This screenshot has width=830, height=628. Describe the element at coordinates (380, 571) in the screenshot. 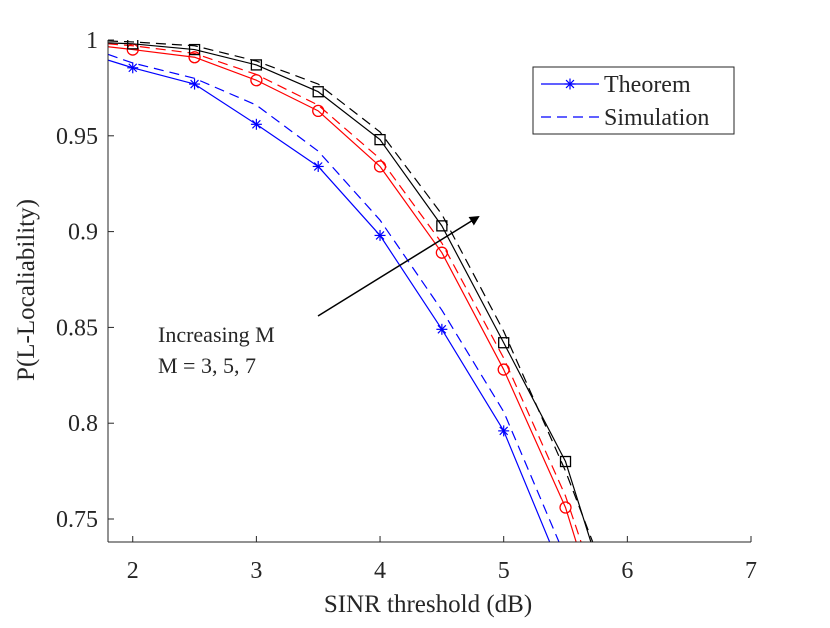

I see `x-tick-label: 4` at that location.